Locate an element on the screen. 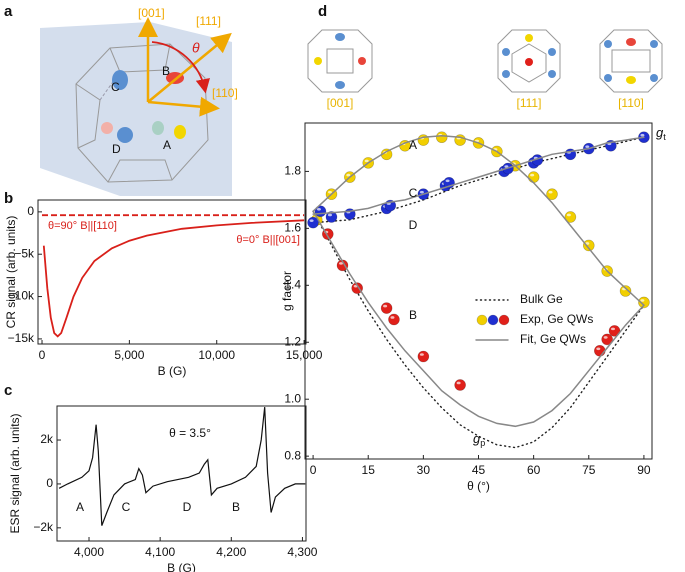  annotation: A is located at coordinates (80, 507).